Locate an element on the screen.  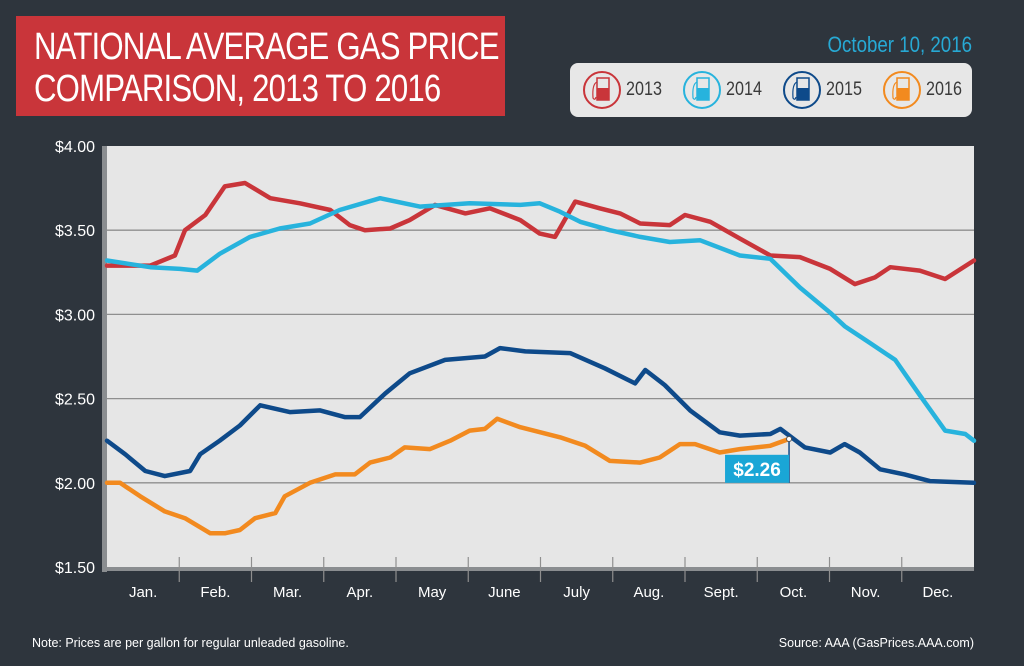
legend-item-2014: 2014 is located at coordinates (725, 90).